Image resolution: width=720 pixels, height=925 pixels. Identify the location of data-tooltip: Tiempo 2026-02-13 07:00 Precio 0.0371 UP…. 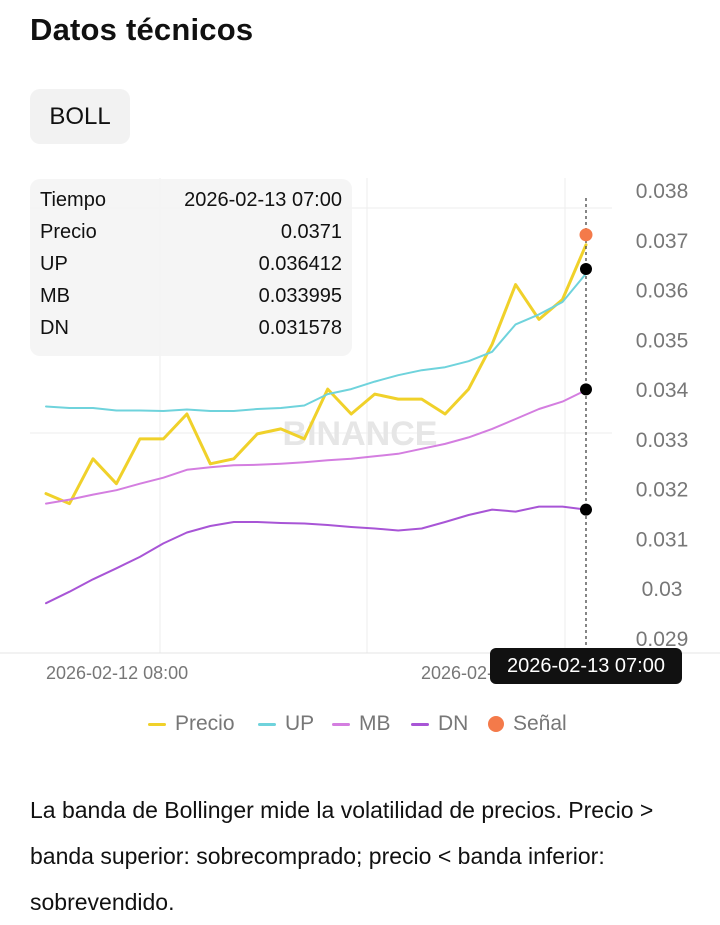
(191, 267).